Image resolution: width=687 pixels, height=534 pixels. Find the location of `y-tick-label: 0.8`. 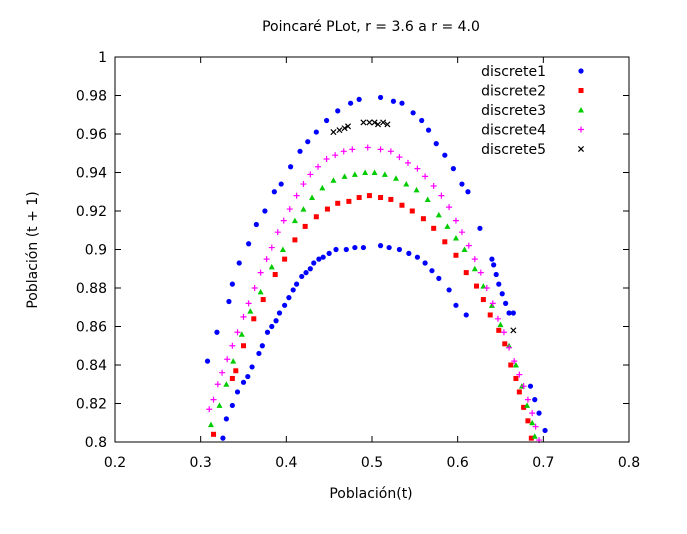

y-tick-label: 0.8 is located at coordinates (96, 443).